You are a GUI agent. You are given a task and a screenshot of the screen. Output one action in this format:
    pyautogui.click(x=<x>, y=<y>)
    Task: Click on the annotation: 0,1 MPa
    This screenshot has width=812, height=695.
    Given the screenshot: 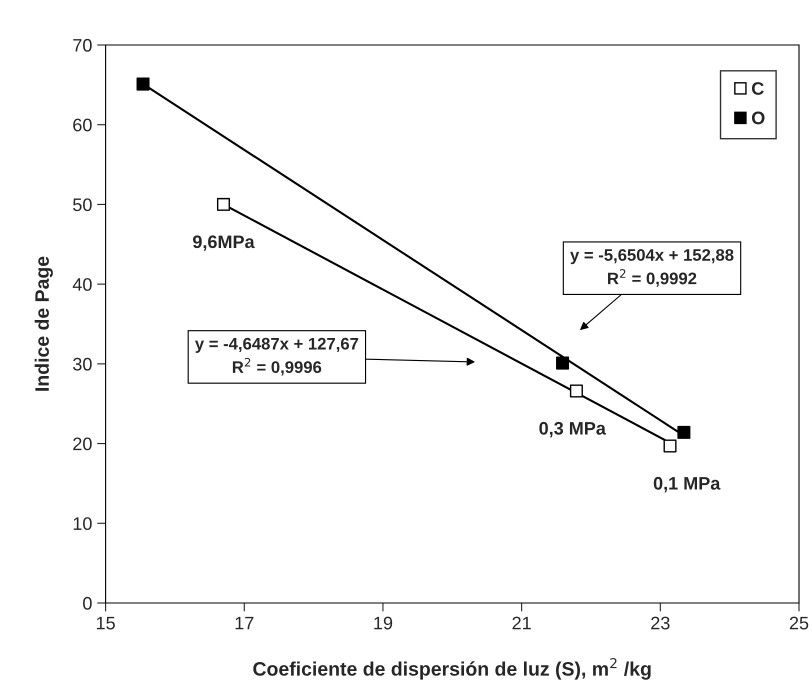 What is the action you would take?
    pyautogui.click(x=687, y=484)
    